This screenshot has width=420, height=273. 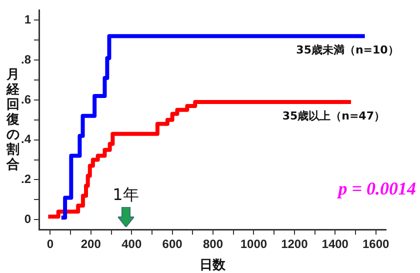 What do you see at coordinates (333, 115) in the screenshot?
I see `series-label: 35歳以上（n=47）` at bounding box center [333, 115].